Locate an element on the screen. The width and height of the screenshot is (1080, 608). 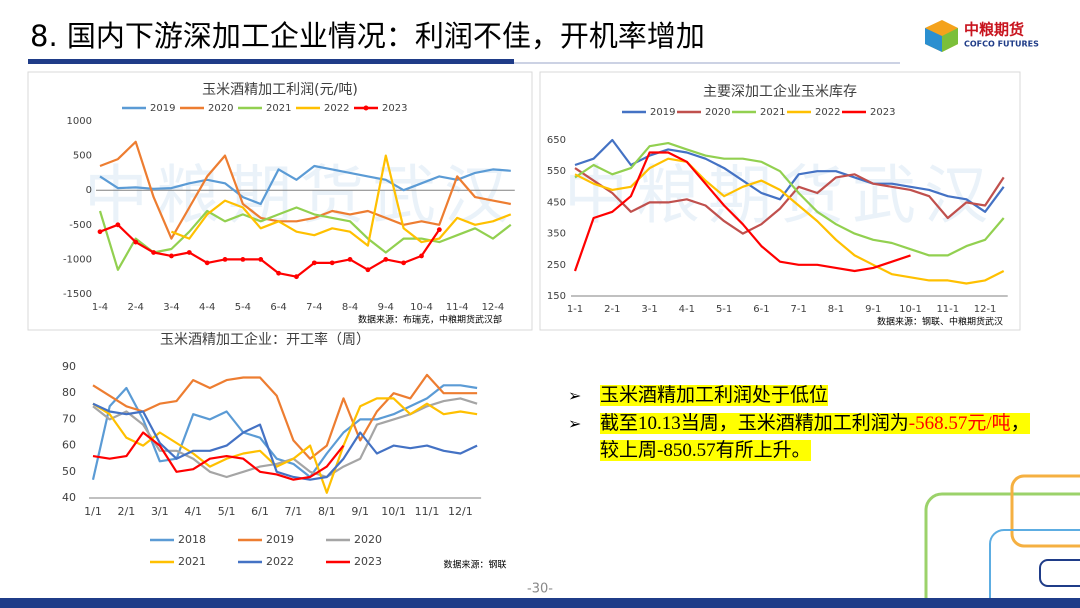
y-tick-label: -1000 is located at coordinates (77, 259).